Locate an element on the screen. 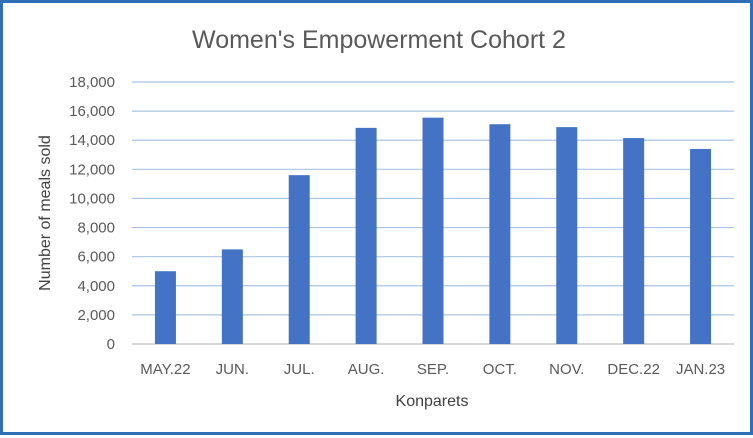 The width and height of the screenshot is (753, 438). y-tick-label: 18,000 is located at coordinates (92, 82).